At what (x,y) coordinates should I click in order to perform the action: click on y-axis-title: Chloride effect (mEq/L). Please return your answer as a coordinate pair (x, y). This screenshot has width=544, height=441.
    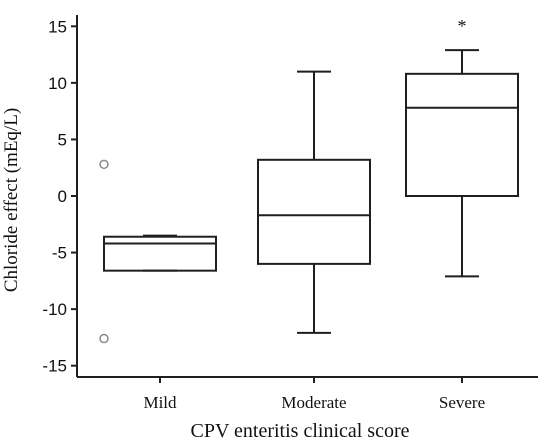
    Looking at the image, I should click on (11, 200).